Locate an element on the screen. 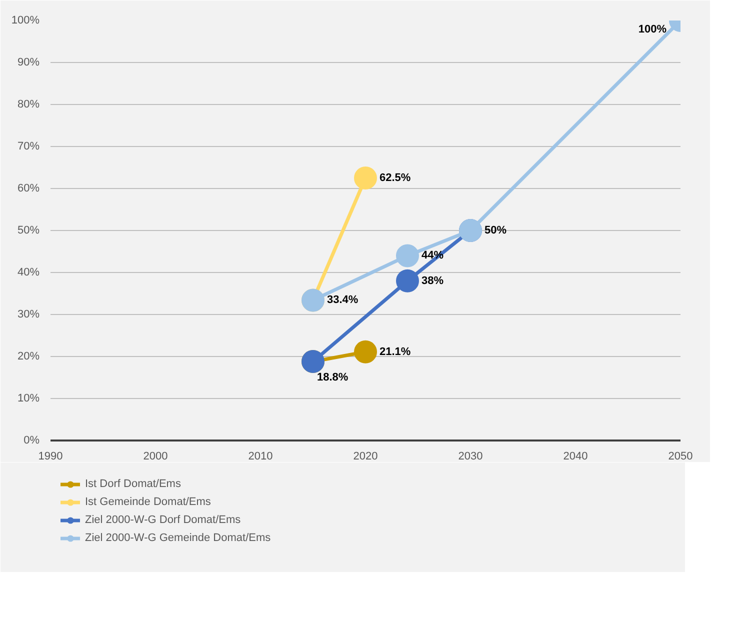  y-tick-label: 50% is located at coordinates (28, 230).